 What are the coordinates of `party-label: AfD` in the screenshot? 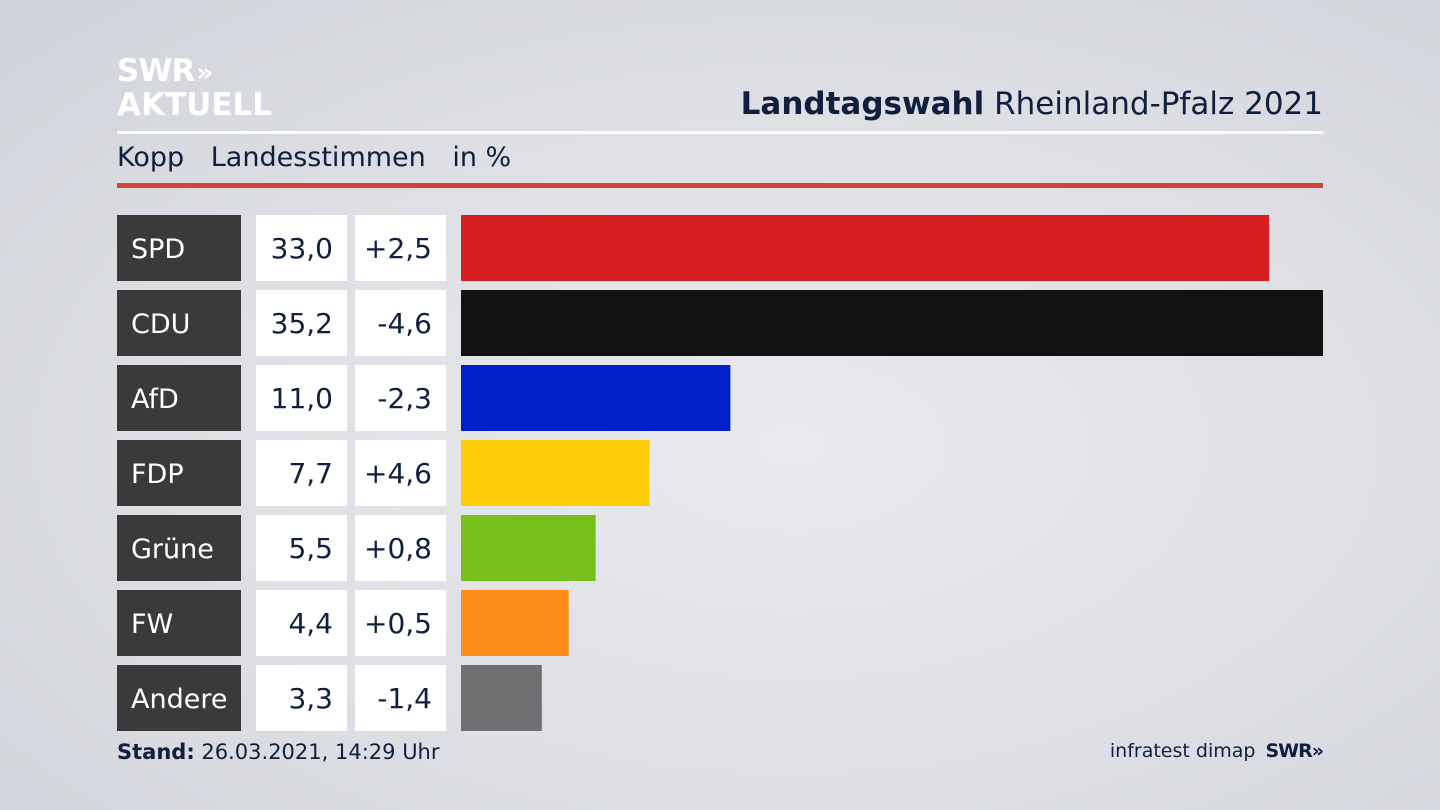 It's located at (155, 399).